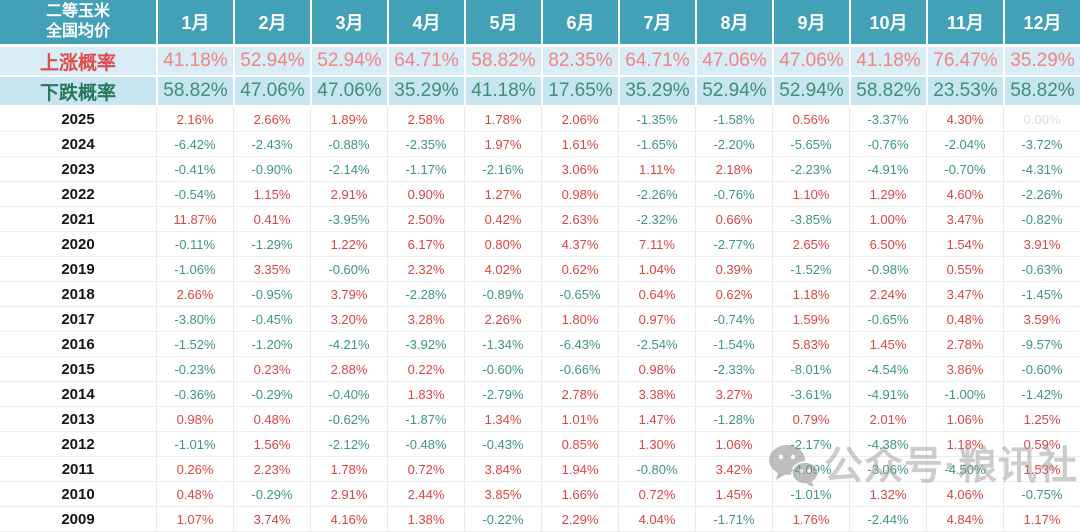 The width and height of the screenshot is (1080, 532). Describe the element at coordinates (887, 144) in the screenshot. I see `value-cell: -0.76%` at that location.